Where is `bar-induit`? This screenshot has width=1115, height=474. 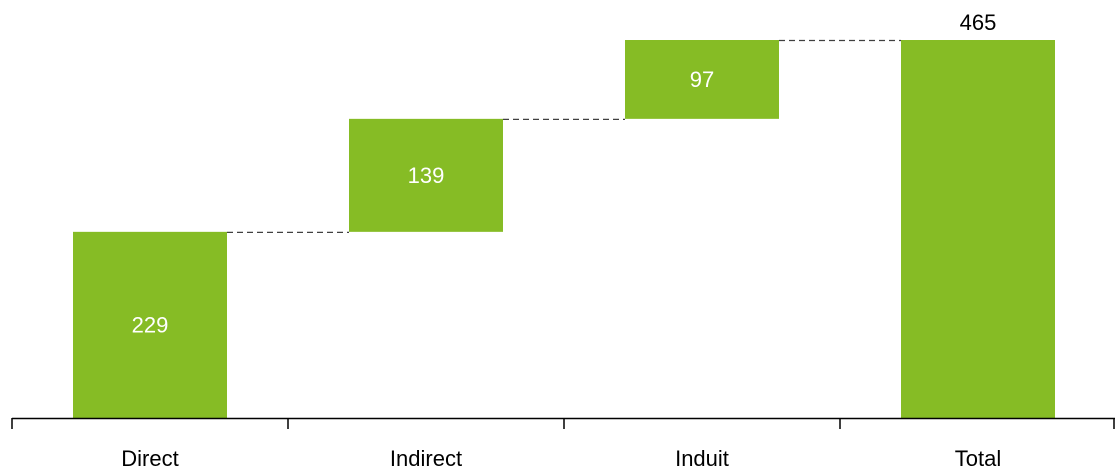
bar-induit is located at coordinates (702, 79).